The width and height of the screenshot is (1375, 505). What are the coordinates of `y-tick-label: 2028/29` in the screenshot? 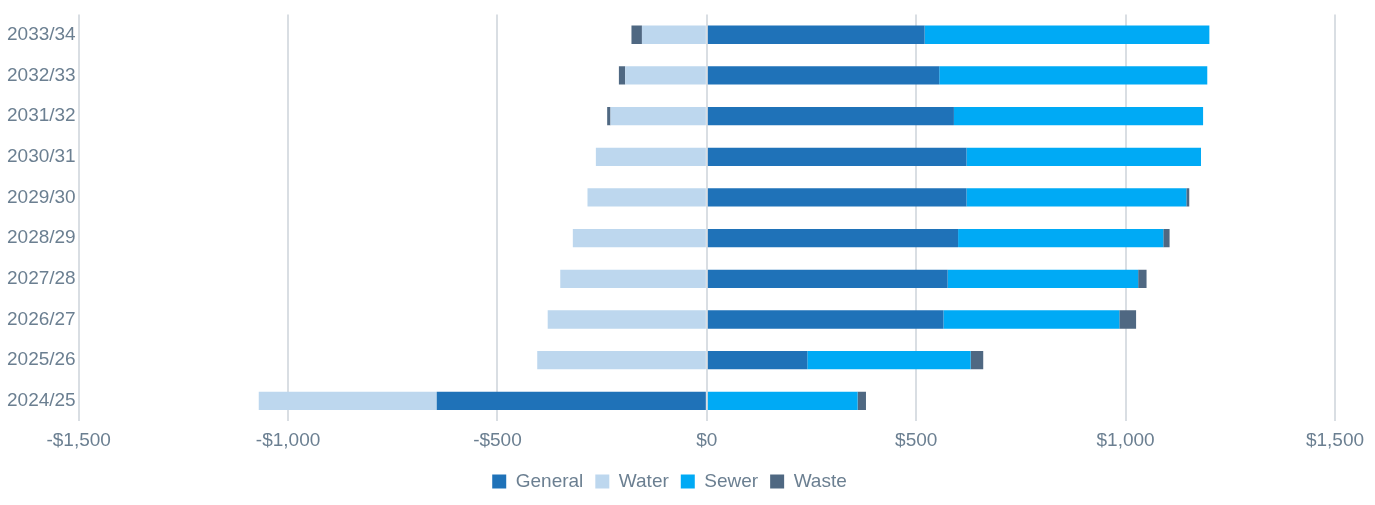 It's located at (41, 237).